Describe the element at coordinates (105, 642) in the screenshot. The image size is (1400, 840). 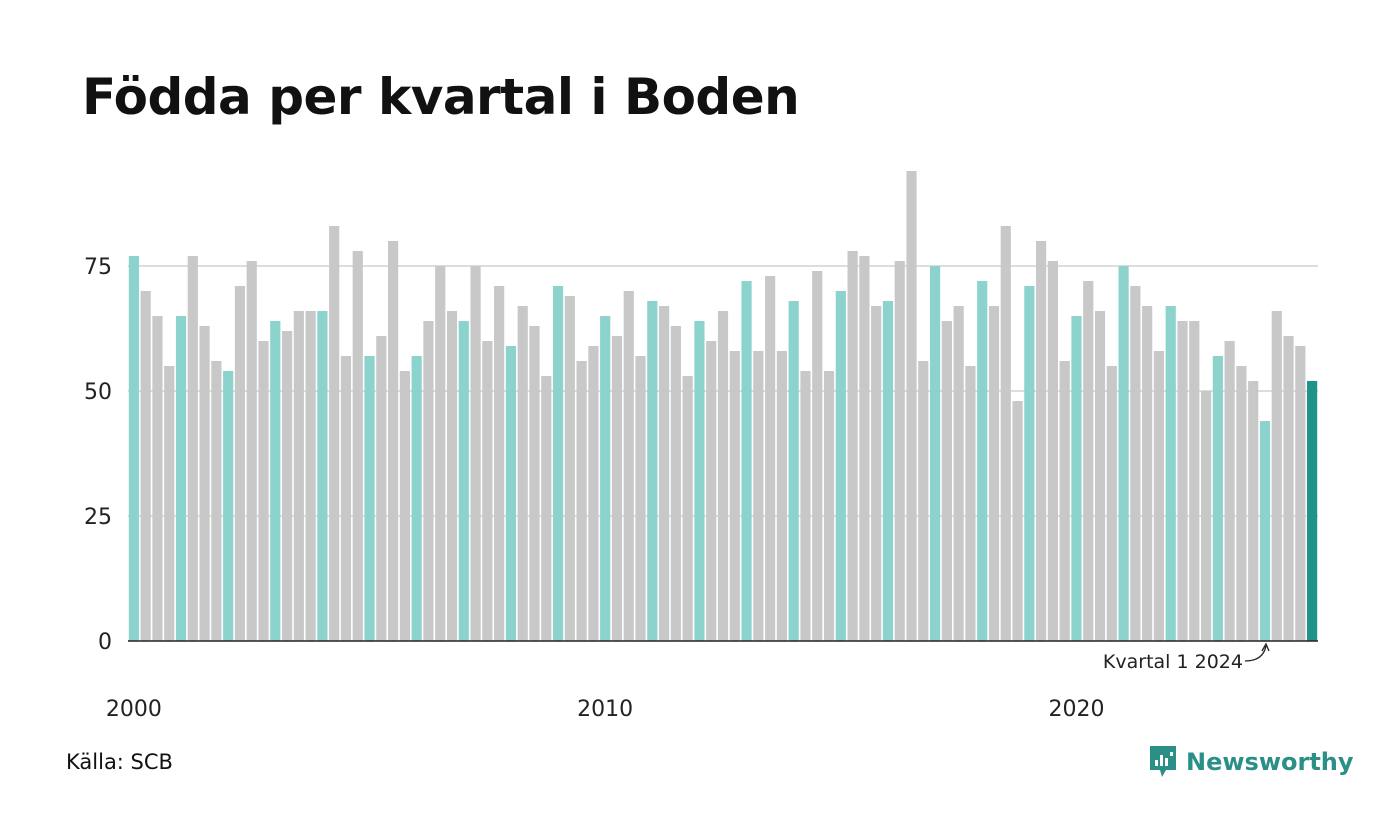
I see `y-tick-label: 0` at that location.